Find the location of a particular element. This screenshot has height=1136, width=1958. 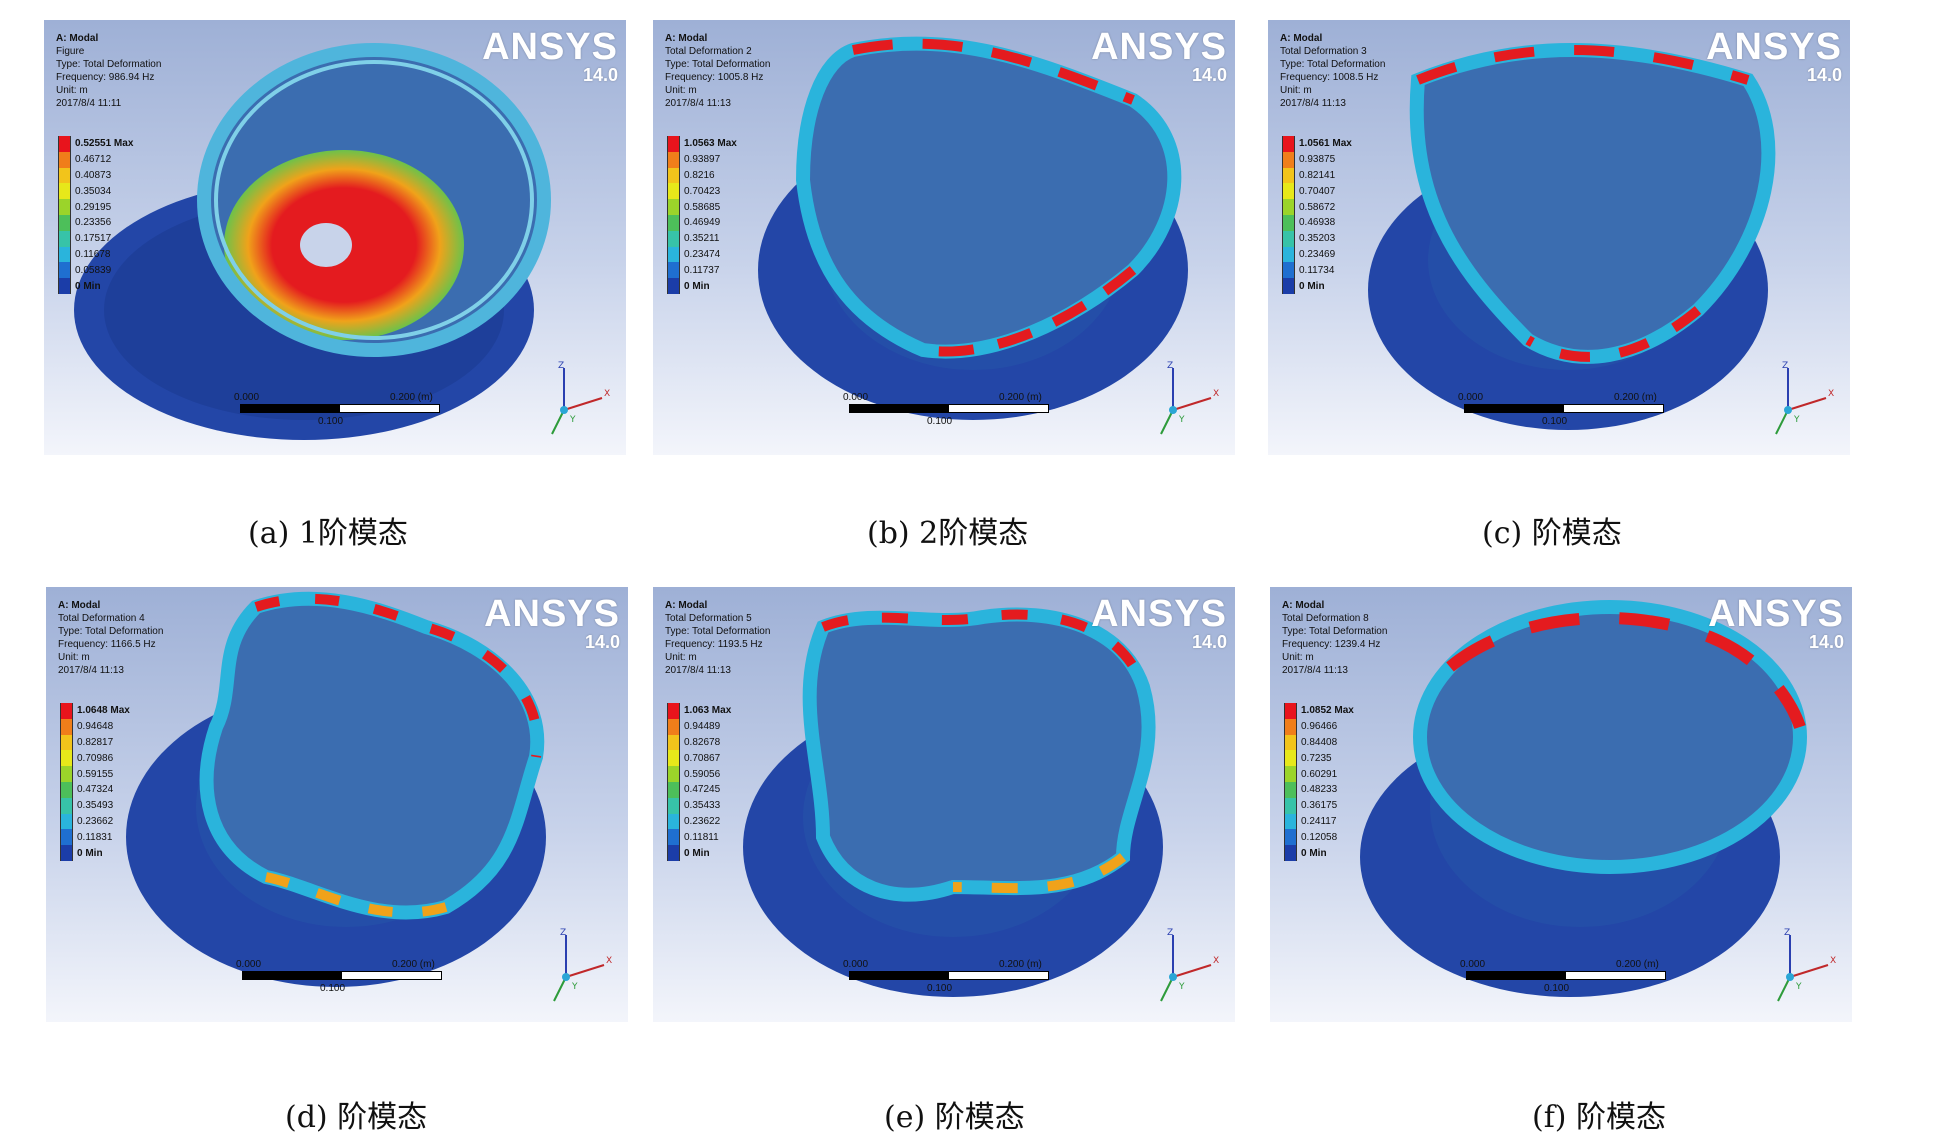

legend-value: 0.70867 is located at coordinates (702, 758).